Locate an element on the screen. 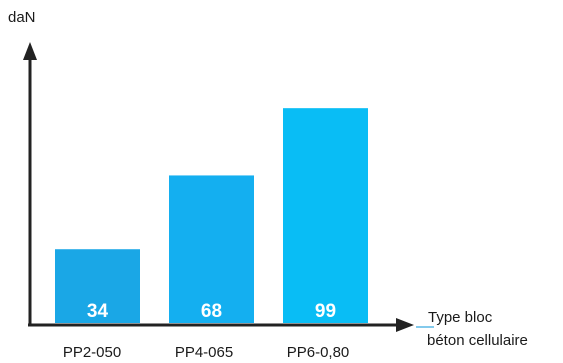 The height and width of the screenshot is (363, 563). y-axis-arrow-icon is located at coordinates (30, 51).